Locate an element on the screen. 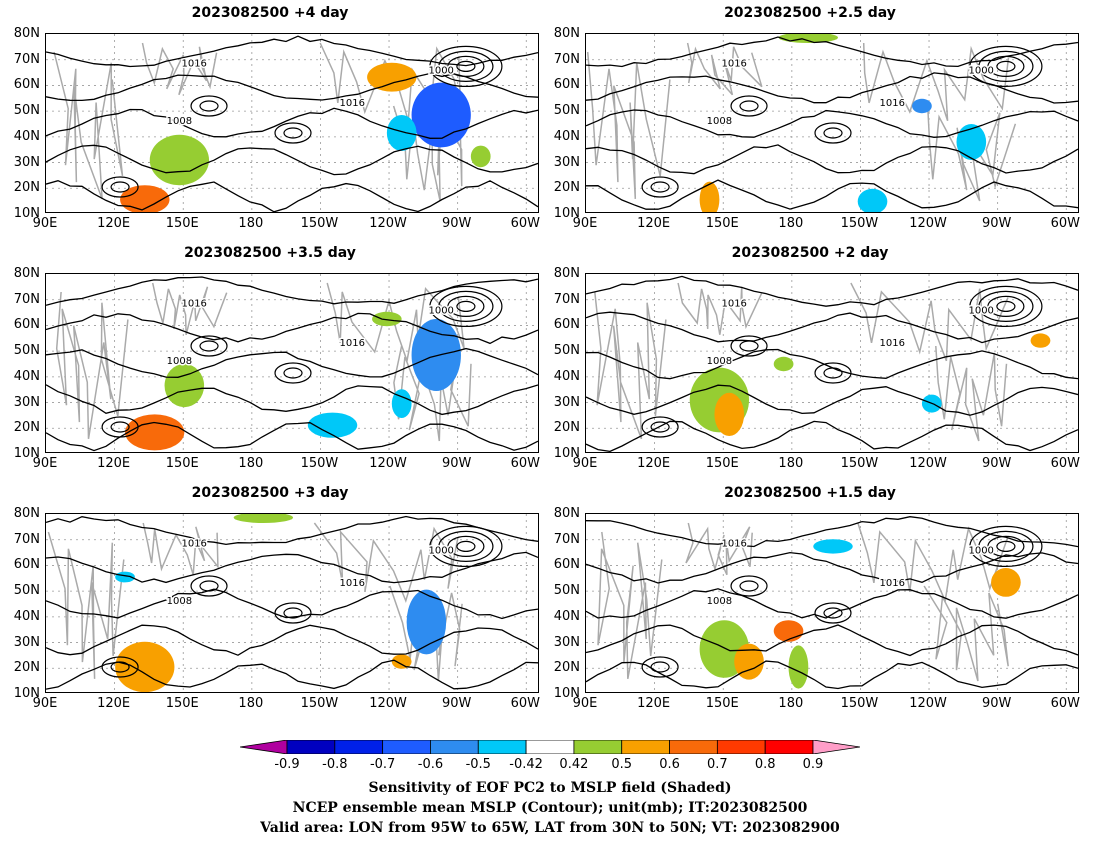 The image size is (1100, 850). lon-tick-label: 150E is located at coordinates (182, 463).